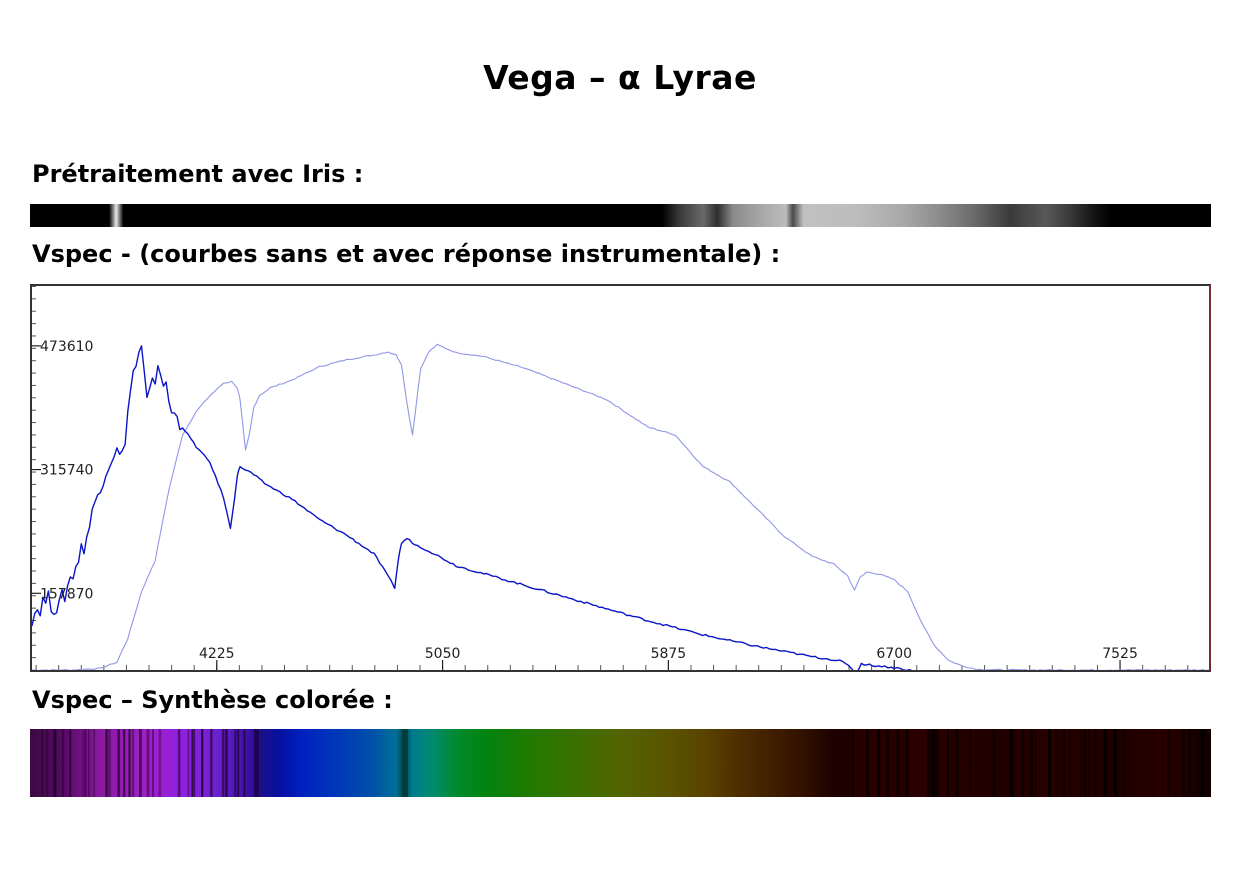  What do you see at coordinates (623, 763) in the screenshot?
I see `synthesis-absorption-lines` at bounding box center [623, 763].